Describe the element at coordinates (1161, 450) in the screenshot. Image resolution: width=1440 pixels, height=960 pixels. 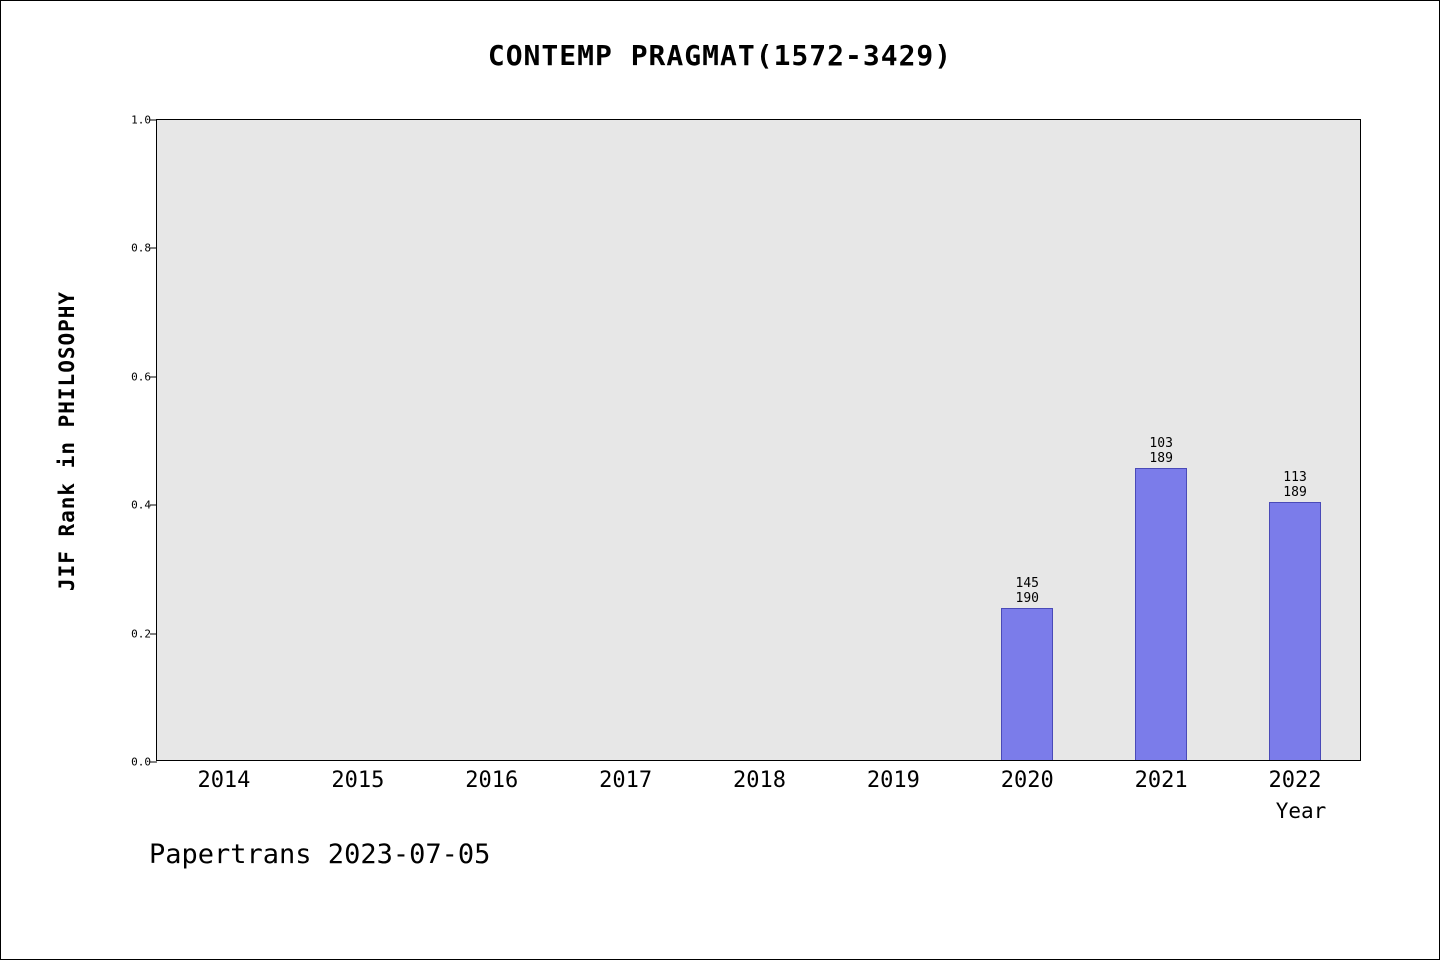
I see `bar-value-label: 103 189` at that location.